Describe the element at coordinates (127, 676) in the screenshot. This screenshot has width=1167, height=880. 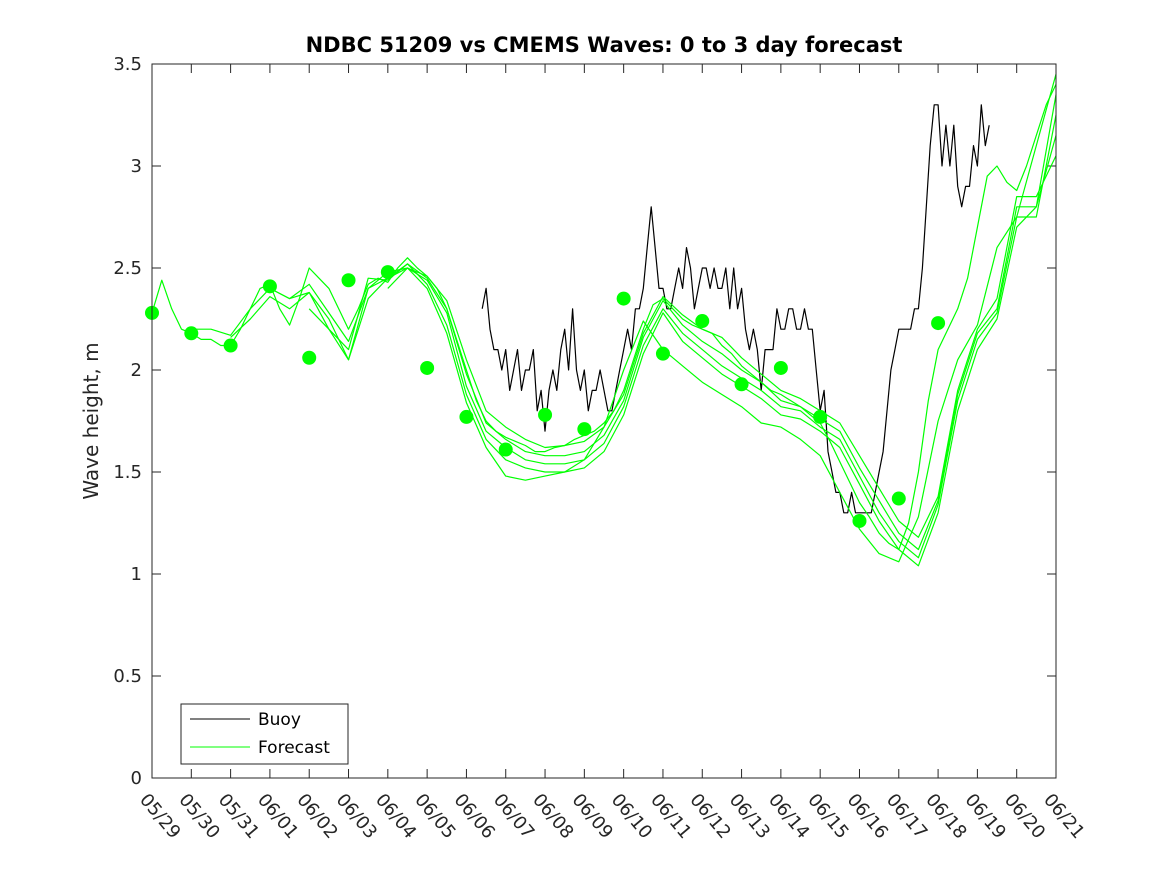
I see `y-tick-label: 0.5` at that location.